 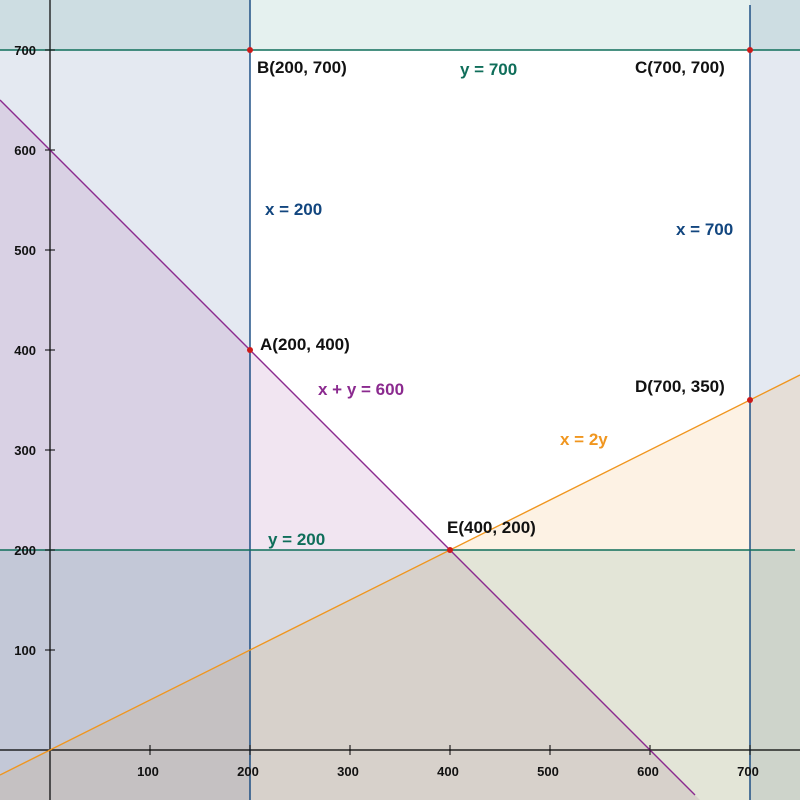 What do you see at coordinates (250, 50) in the screenshot?
I see `point-B` at bounding box center [250, 50].